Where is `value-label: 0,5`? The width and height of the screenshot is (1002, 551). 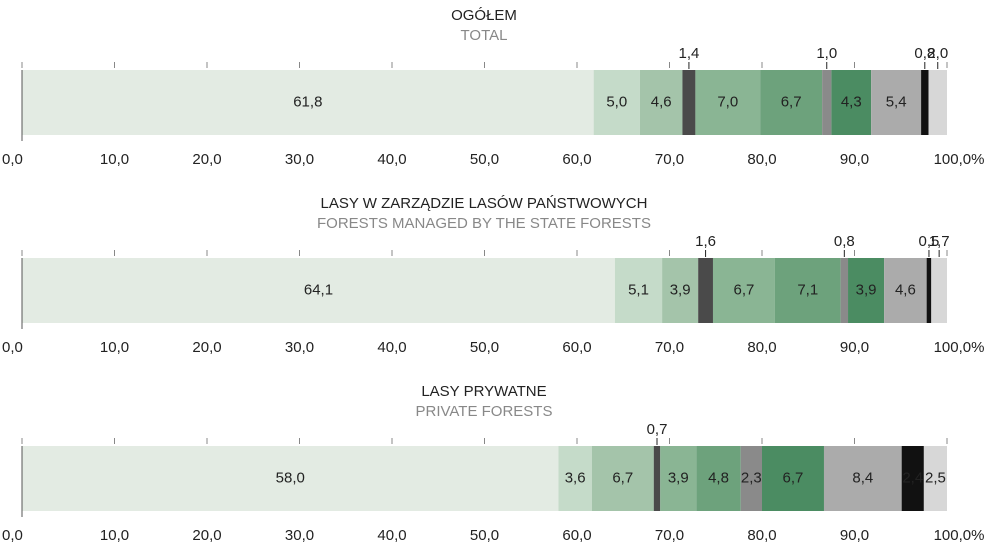 value-label: 0,5 is located at coordinates (929, 241).